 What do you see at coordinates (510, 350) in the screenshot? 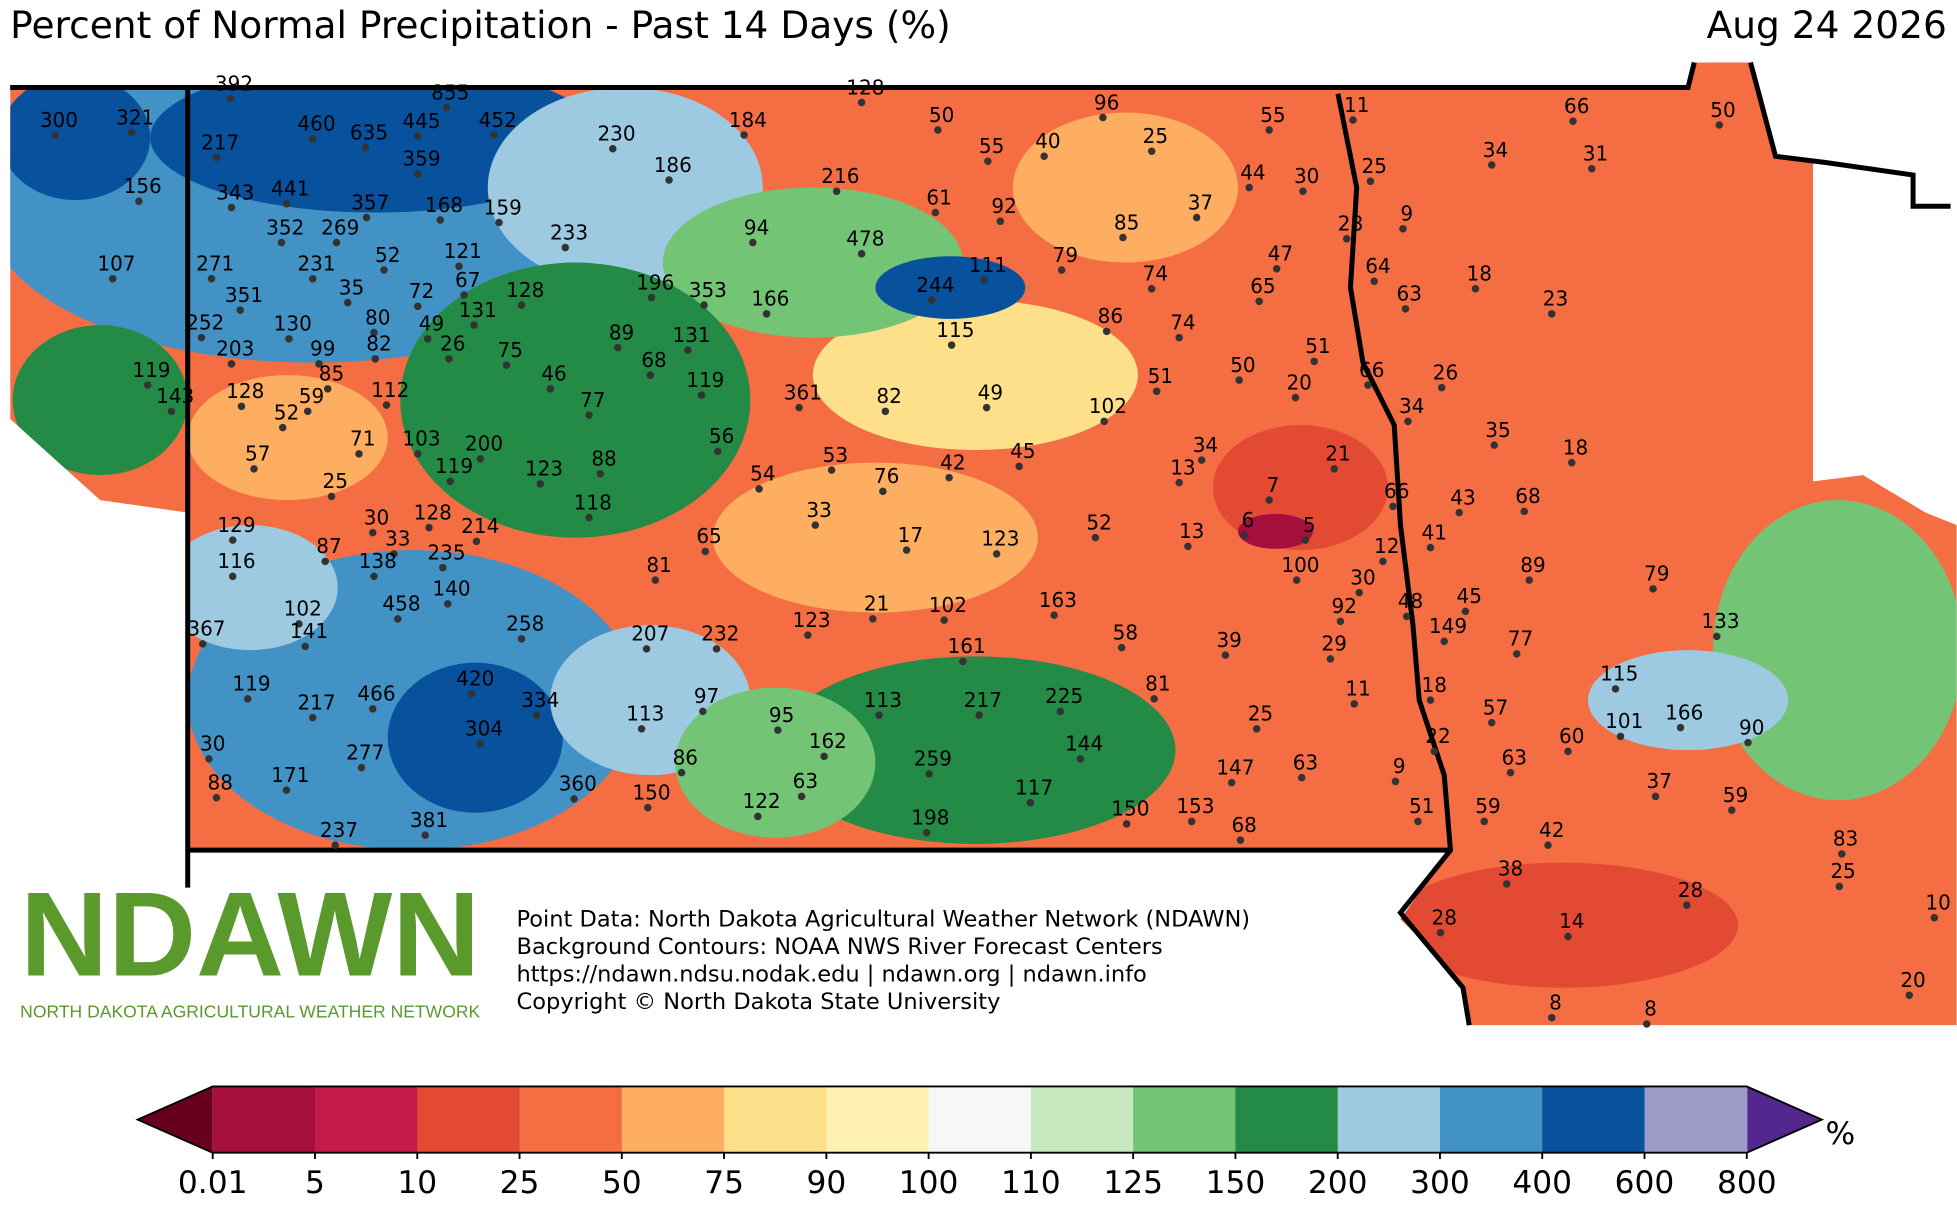
I see `station-value: 75` at bounding box center [510, 350].